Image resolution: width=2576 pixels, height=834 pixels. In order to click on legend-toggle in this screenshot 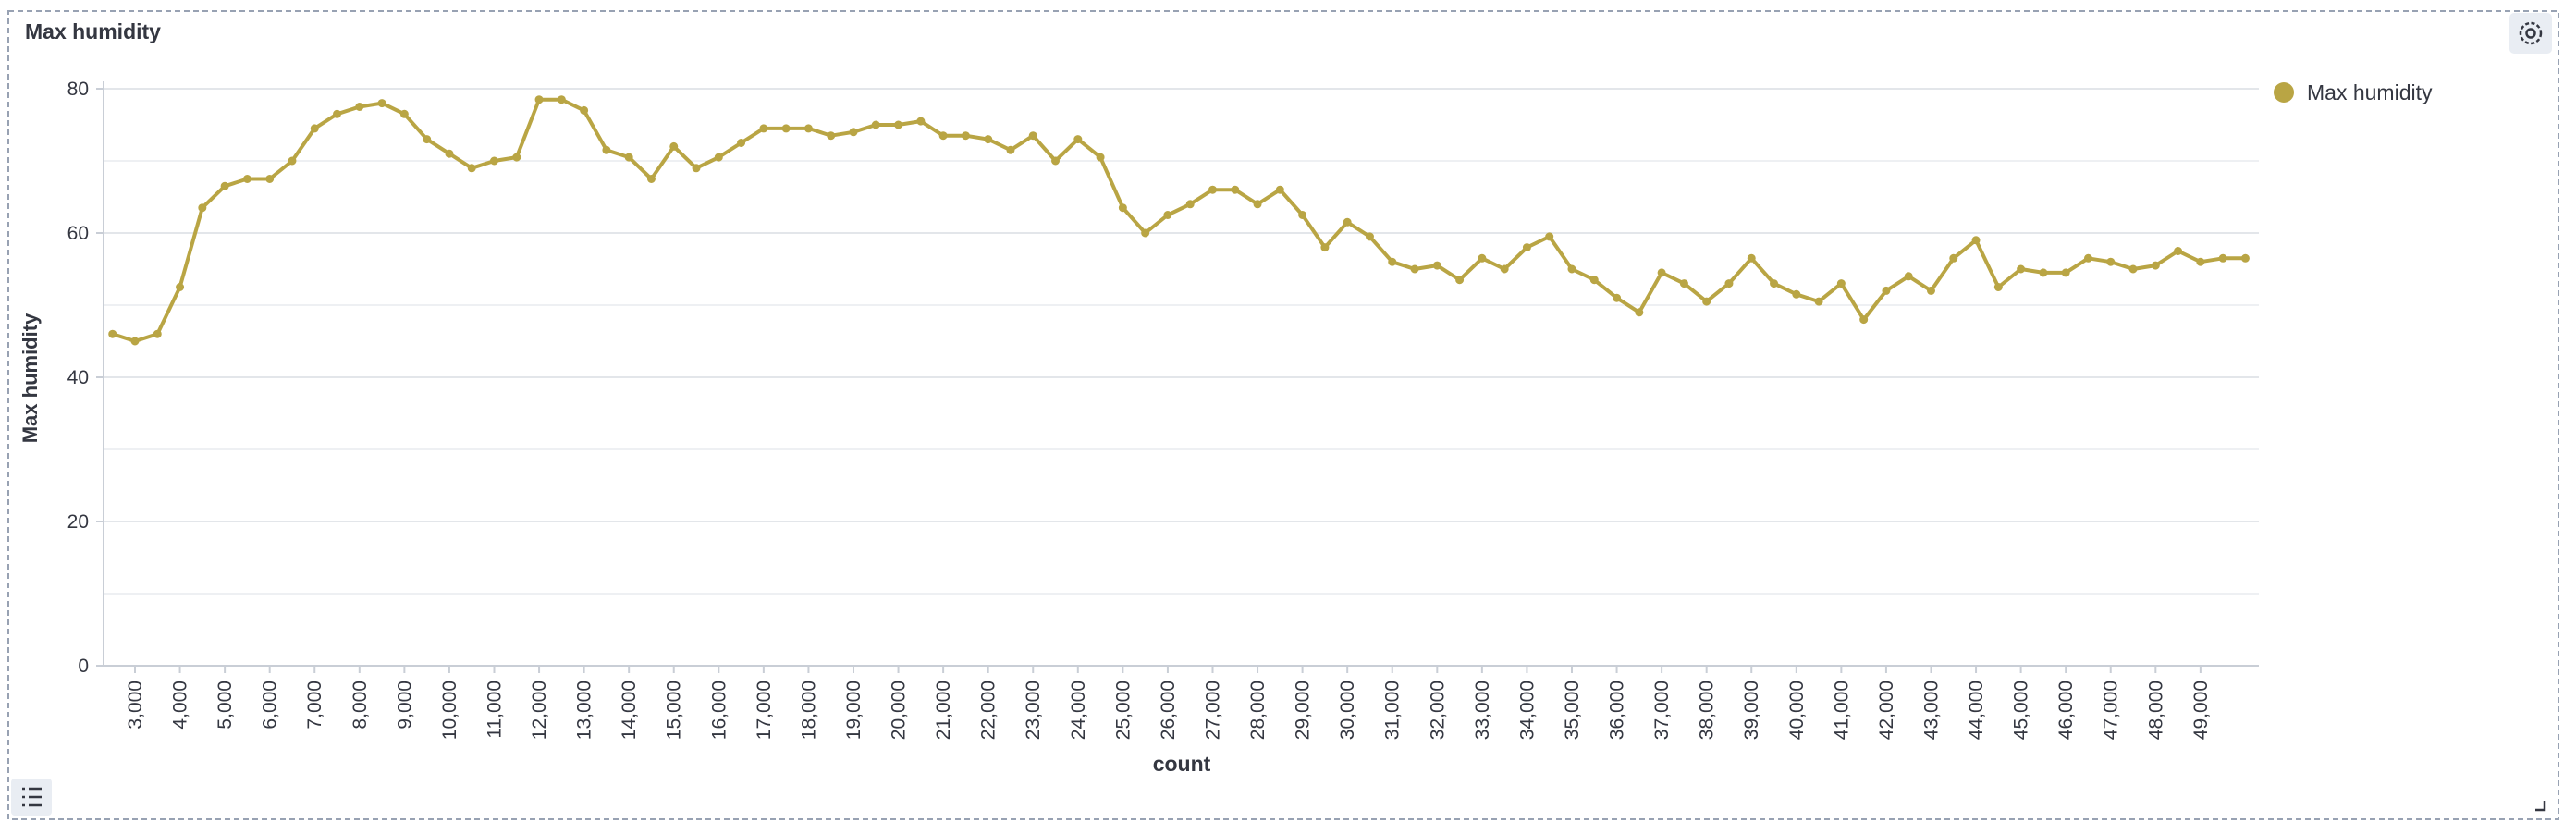, I will do `click(31, 797)`.